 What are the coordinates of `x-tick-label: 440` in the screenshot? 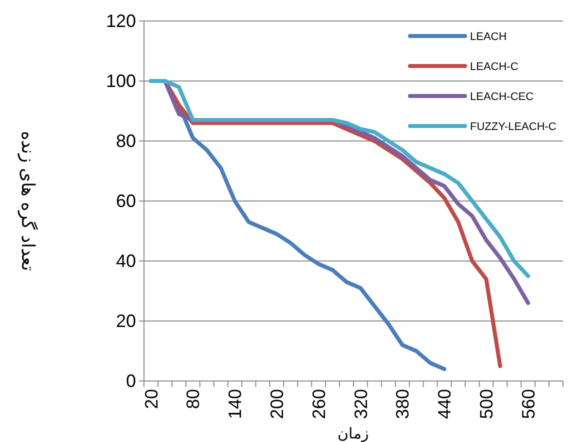 It's located at (444, 404).